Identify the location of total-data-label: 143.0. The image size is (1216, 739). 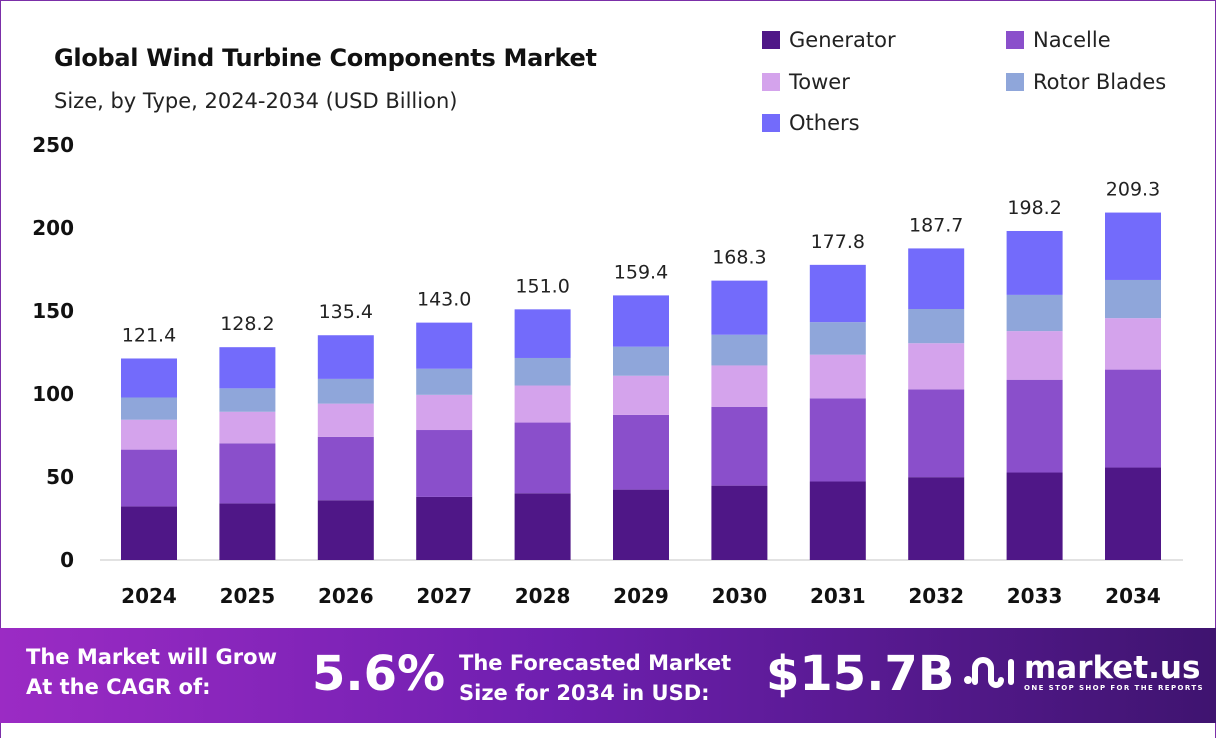
(444, 300).